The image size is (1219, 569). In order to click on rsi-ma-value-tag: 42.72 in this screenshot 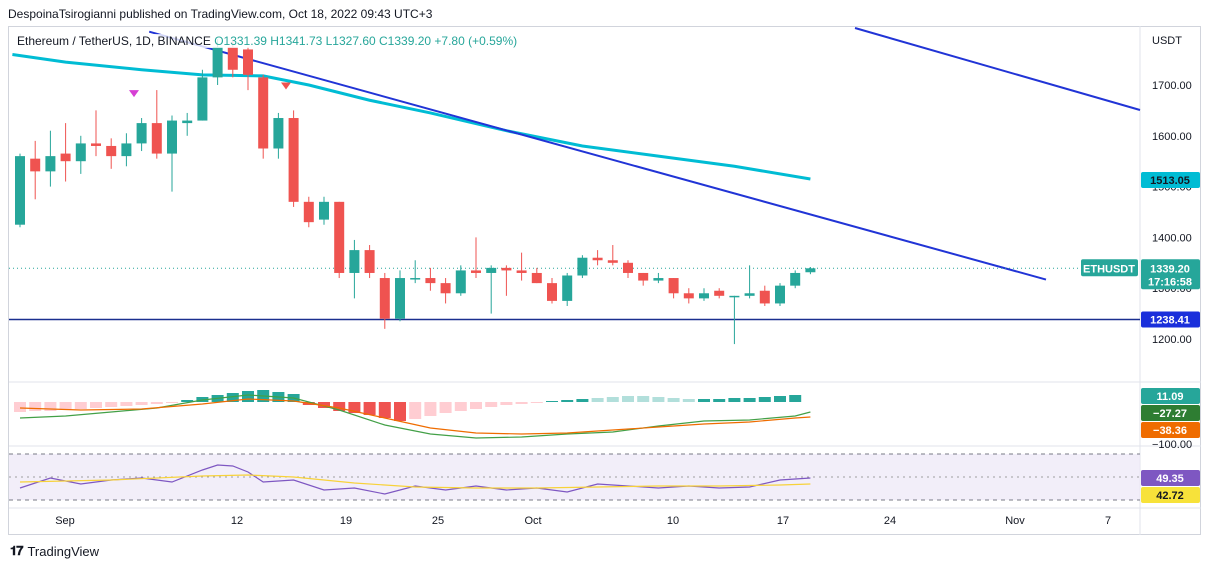, I will do `click(1170, 496)`.